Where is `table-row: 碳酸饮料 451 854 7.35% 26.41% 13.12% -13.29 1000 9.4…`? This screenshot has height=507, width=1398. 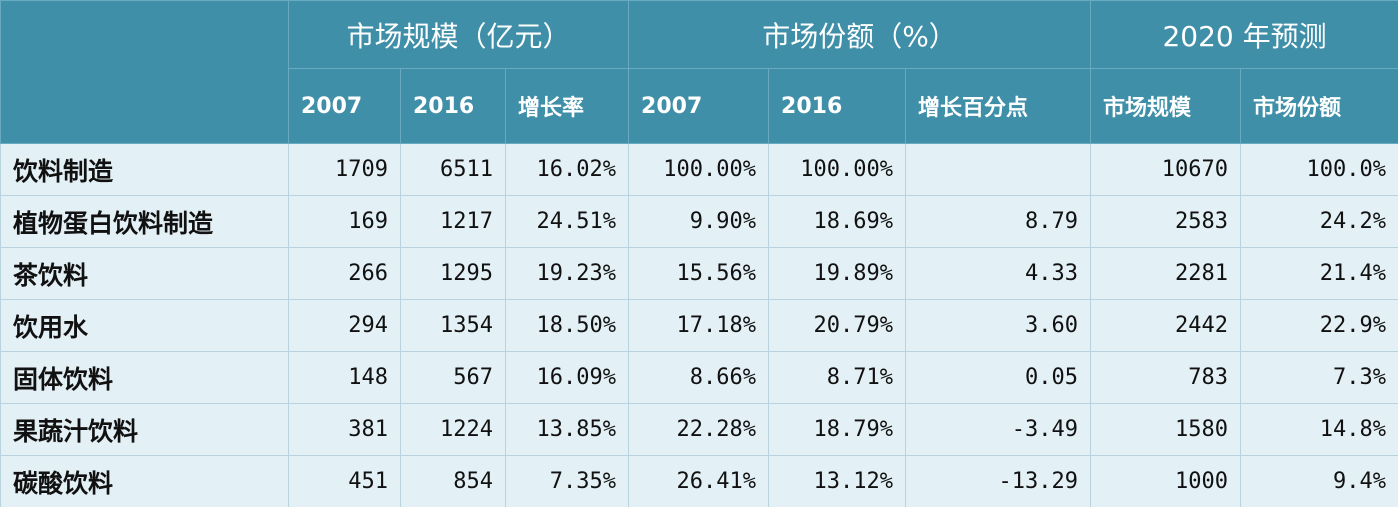
table-row: 碳酸饮料 451 854 7.35% 26.41% 13.12% -13.29 1000 9.4… is located at coordinates (699, 481).